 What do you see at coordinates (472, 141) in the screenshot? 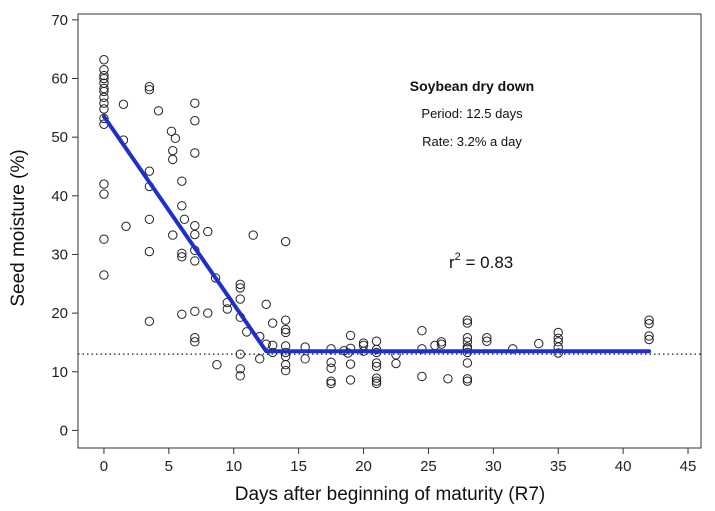
I see `annotation-rate: Rate: 3.2% a day` at bounding box center [472, 141].